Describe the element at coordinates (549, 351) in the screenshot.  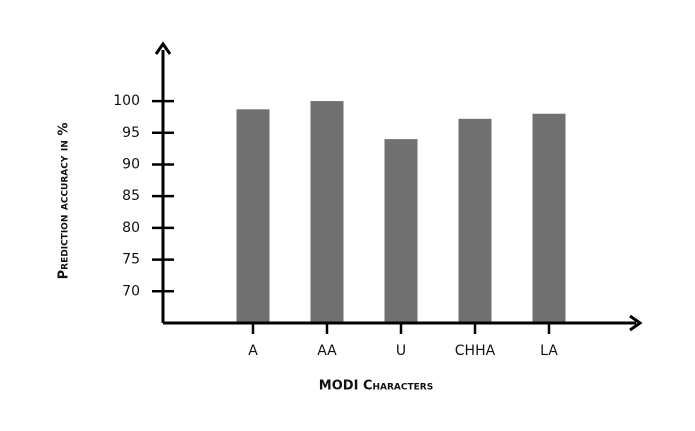
I see `x-tick-label: LA` at that location.